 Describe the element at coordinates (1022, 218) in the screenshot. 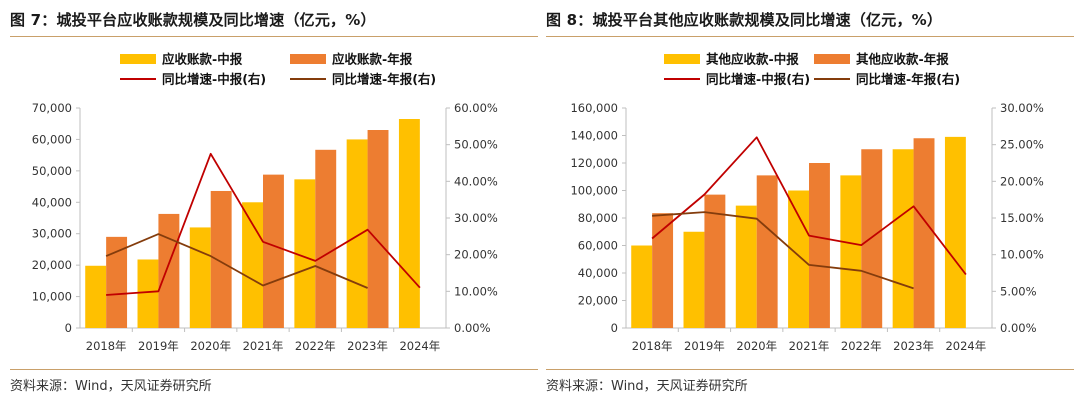

I see `right-axis-tick-label: 15.00%` at that location.